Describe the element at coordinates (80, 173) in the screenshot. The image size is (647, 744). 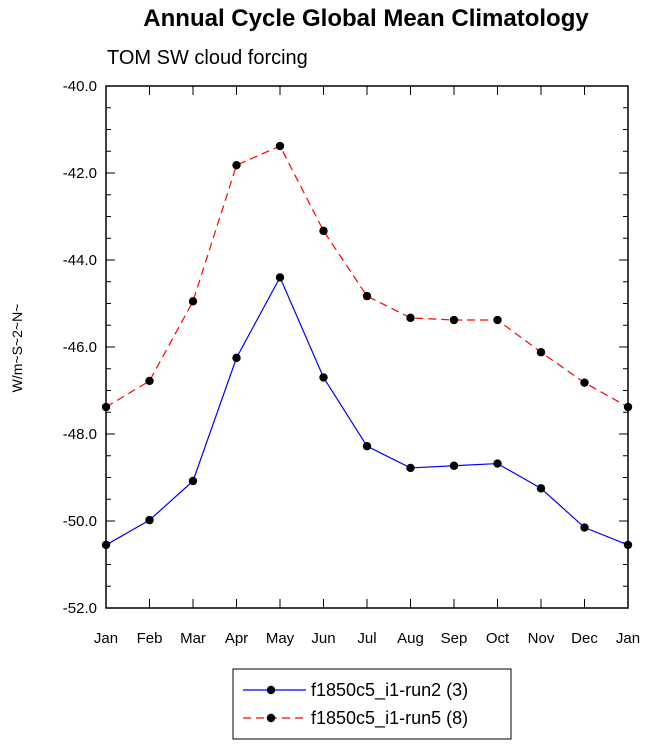
I see `y-tick-label: -42.0` at that location.